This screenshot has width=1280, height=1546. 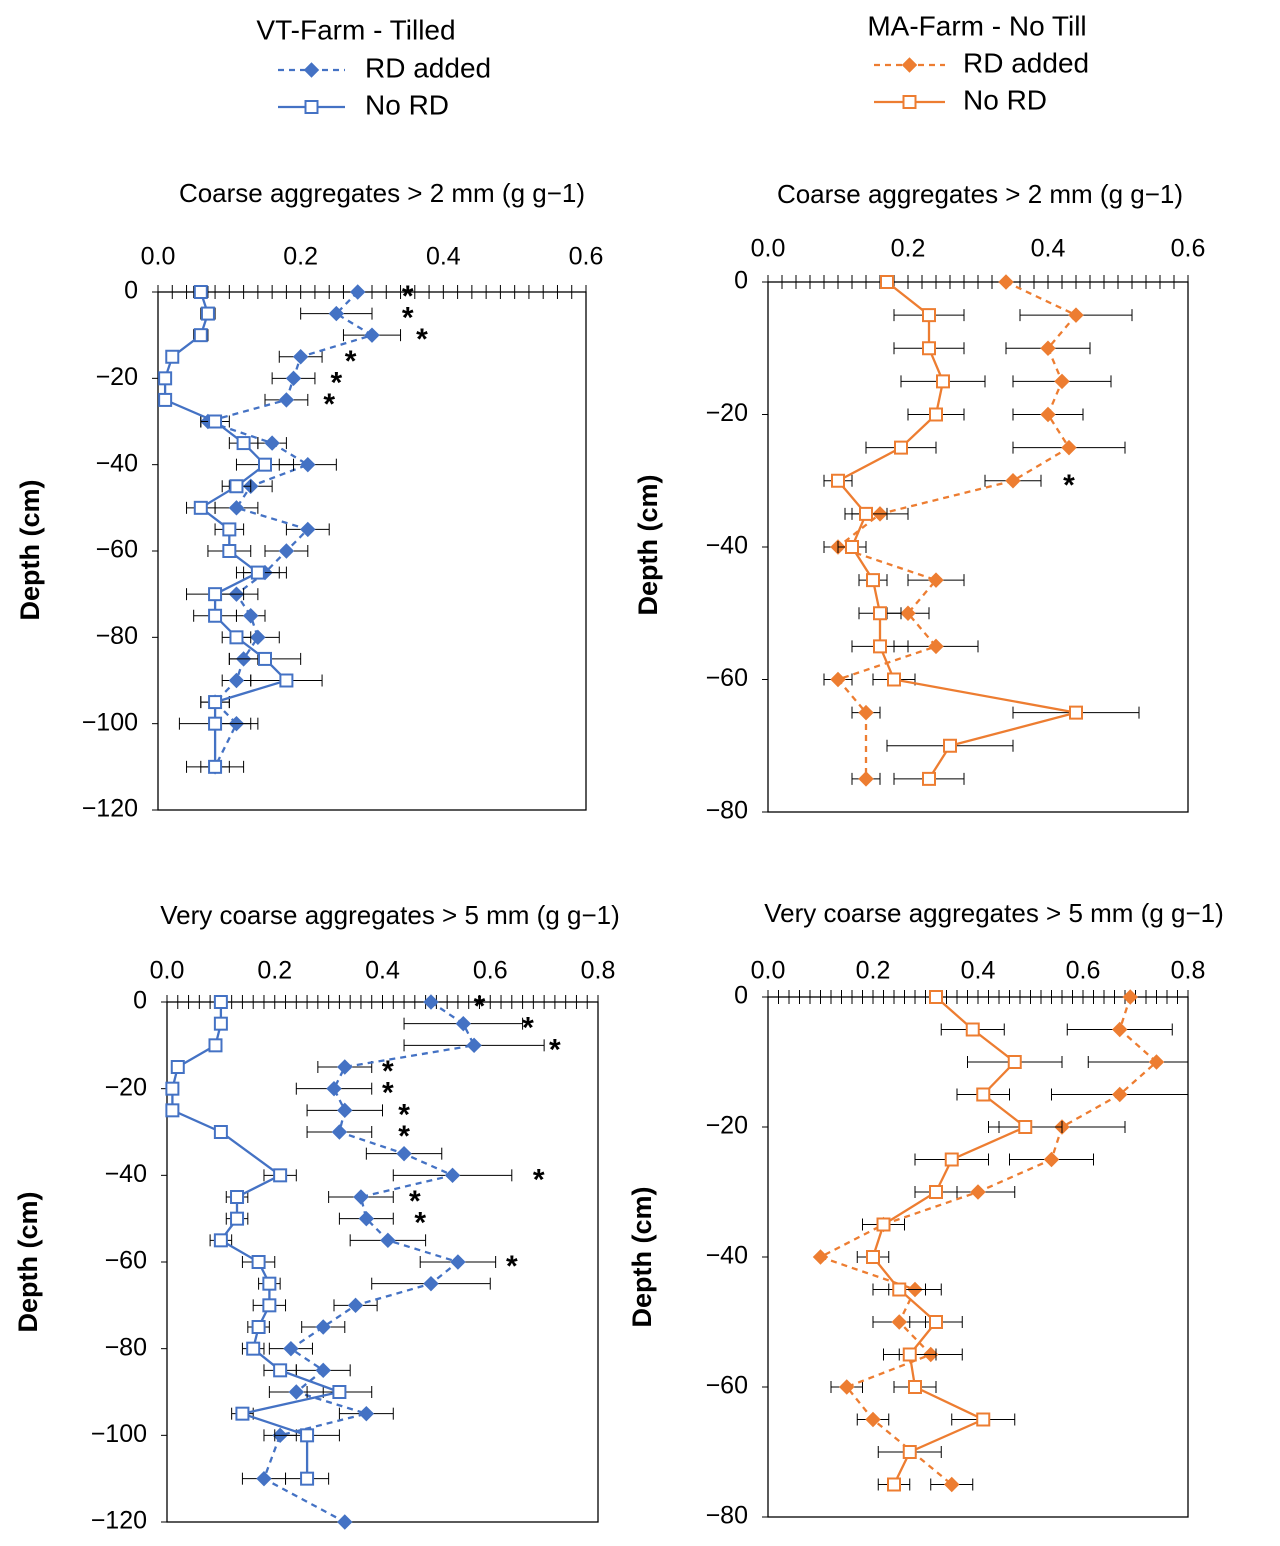 What do you see at coordinates (978, 62) in the screenshot?
I see `legend-ma-farm: MA-Farm - No Till RD added No RD` at bounding box center [978, 62].